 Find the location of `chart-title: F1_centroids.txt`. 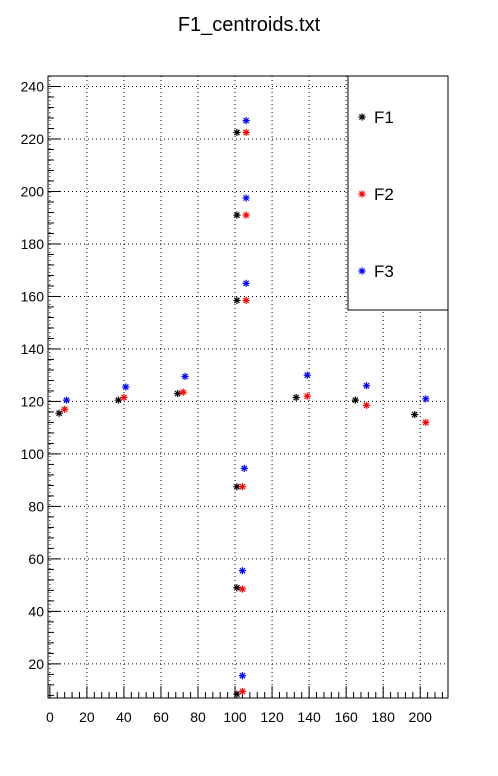

chart-title: F1_centroids.txt is located at coordinates (249, 25).